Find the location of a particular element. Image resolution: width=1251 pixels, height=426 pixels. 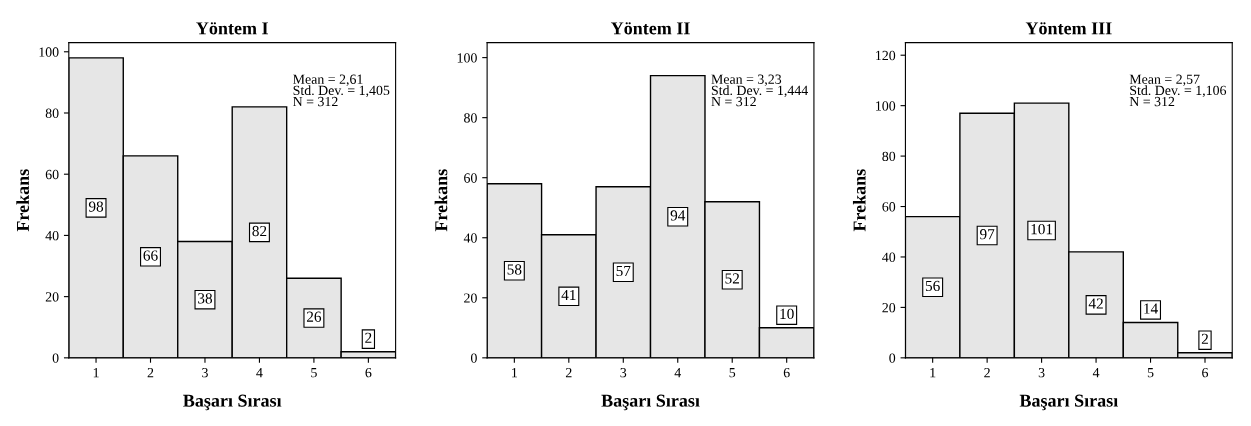

data-label: 10 is located at coordinates (787, 314).